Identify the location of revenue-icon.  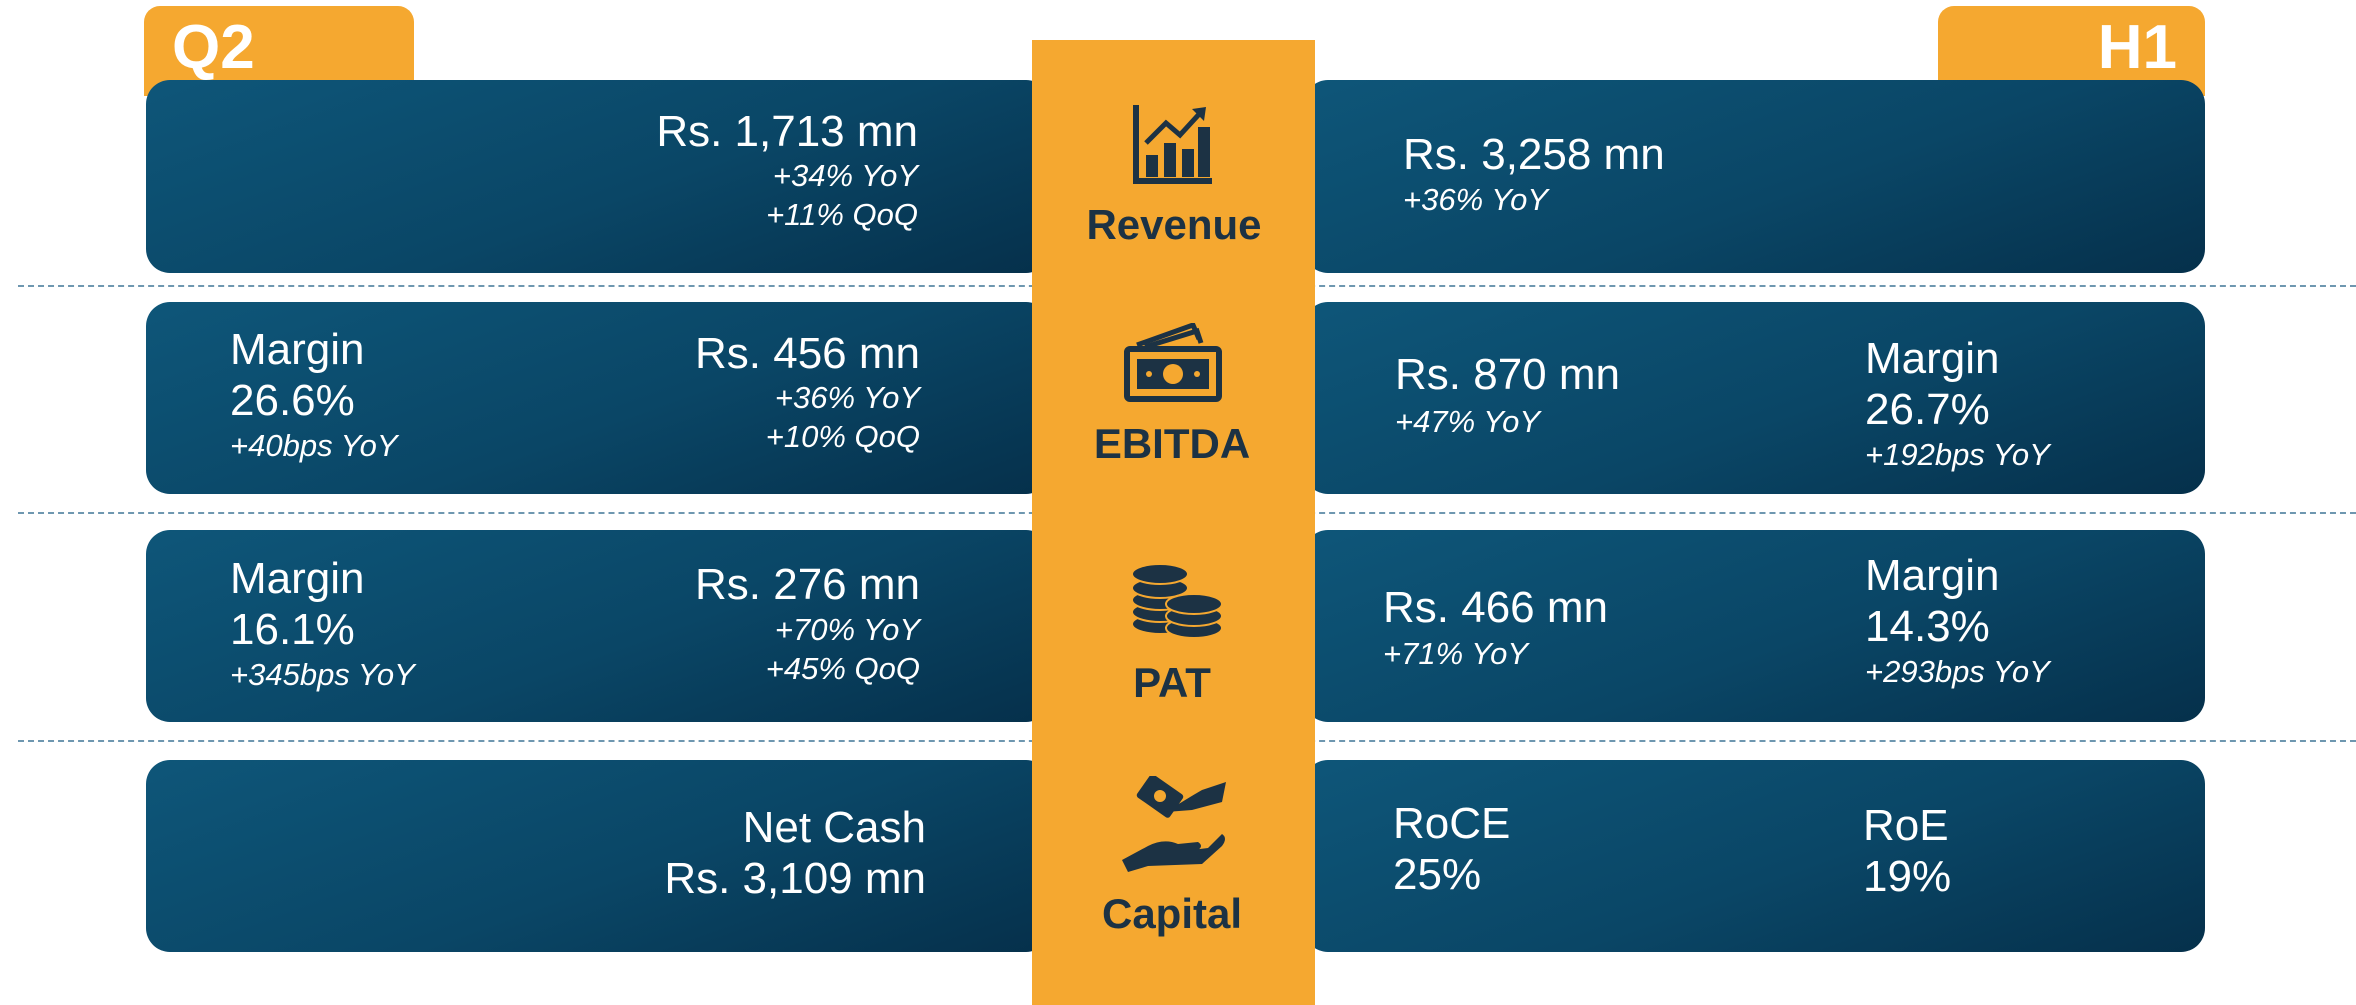
(1172, 144).